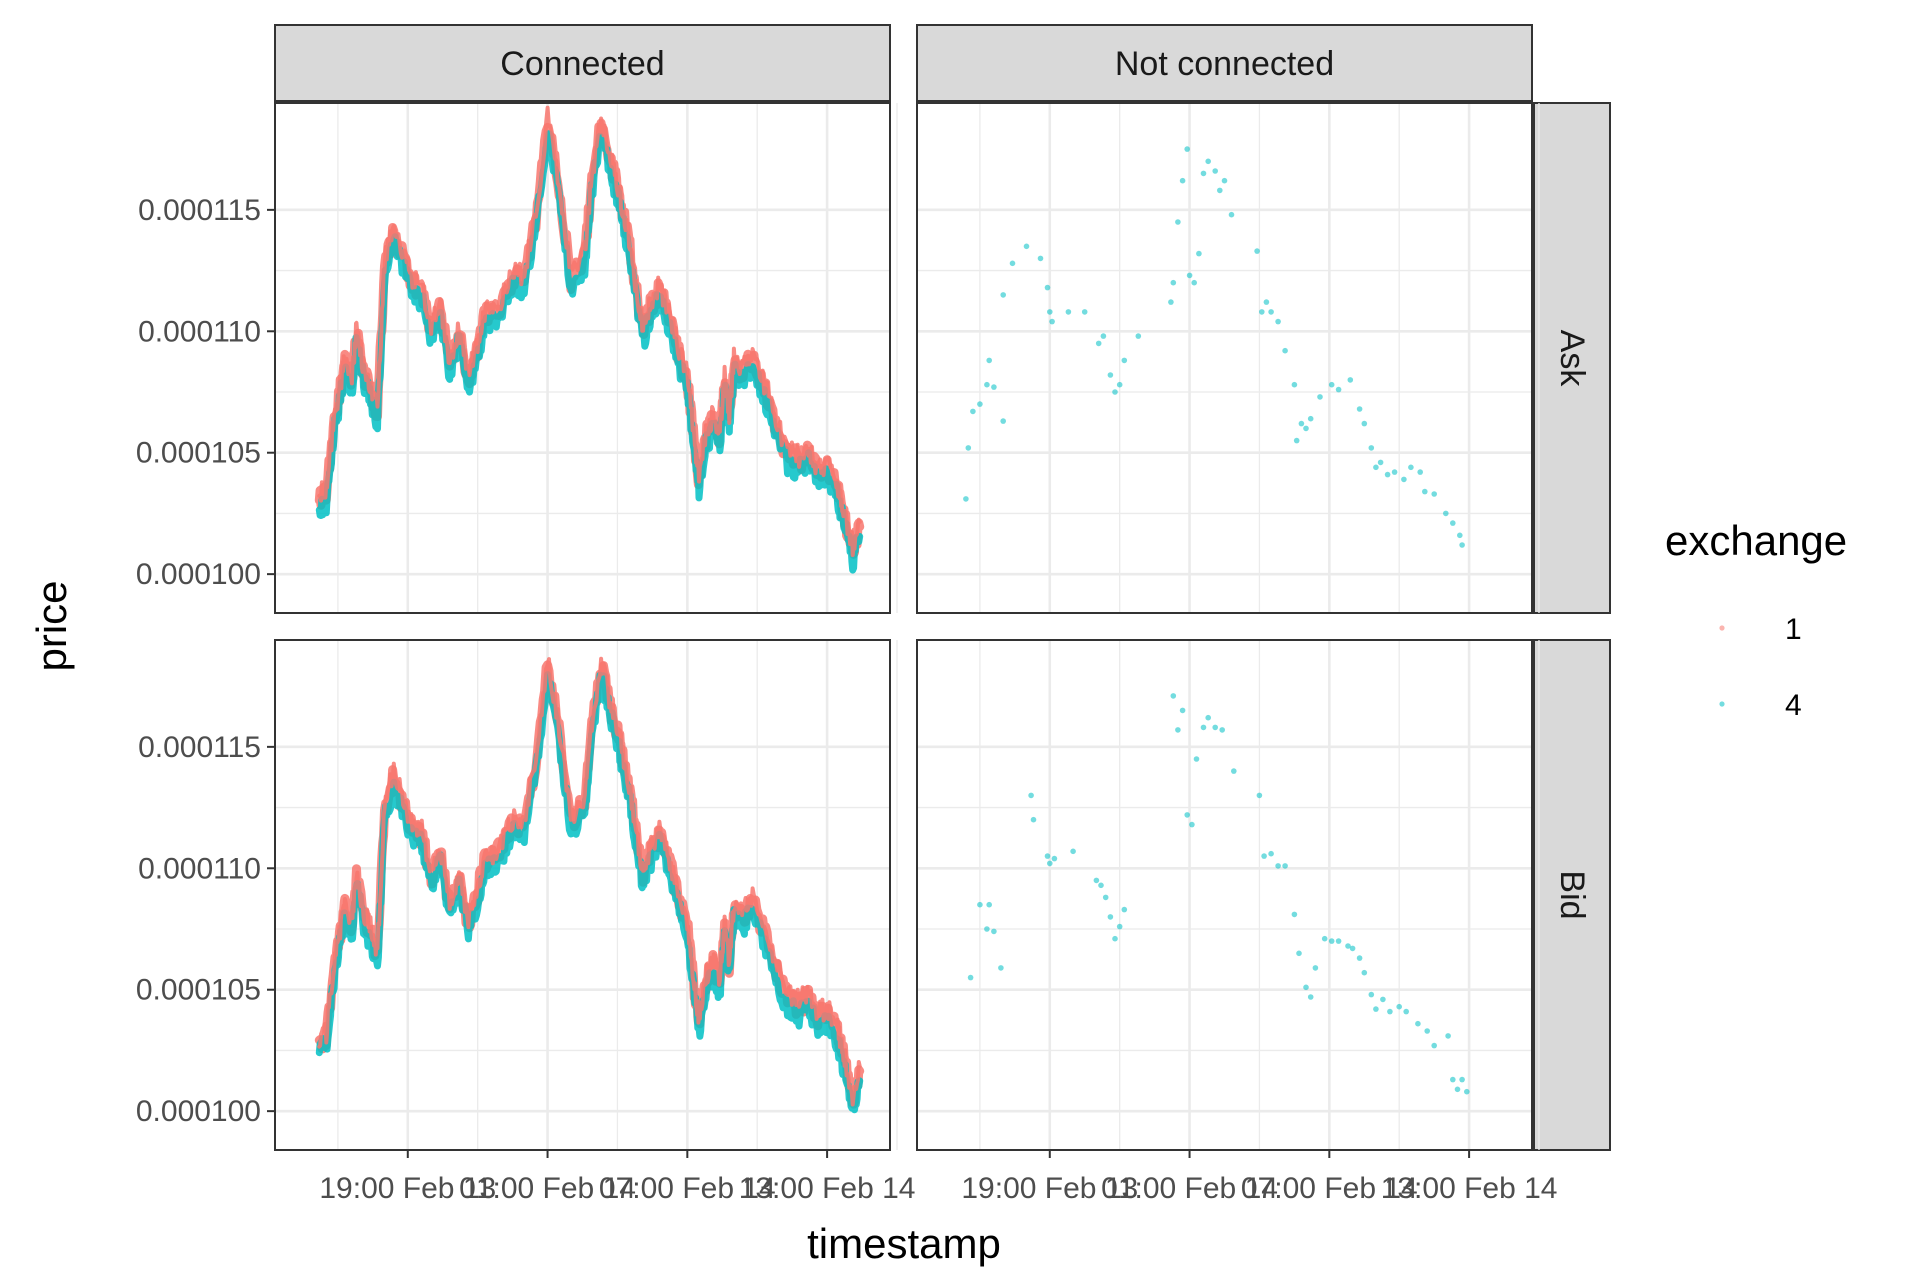  Describe the element at coordinates (199, 747) in the screenshot. I see `y-tick-label: 0.000115` at that location.